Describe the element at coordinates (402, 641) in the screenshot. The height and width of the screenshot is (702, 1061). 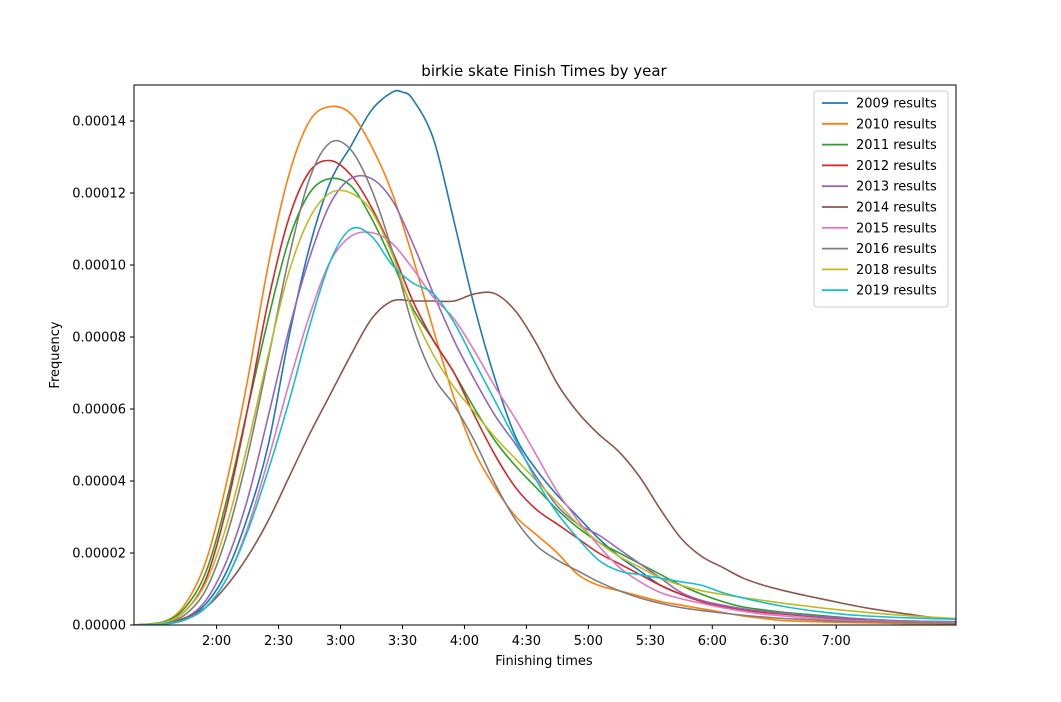
I see `x-tick-label: 3:30` at that location.